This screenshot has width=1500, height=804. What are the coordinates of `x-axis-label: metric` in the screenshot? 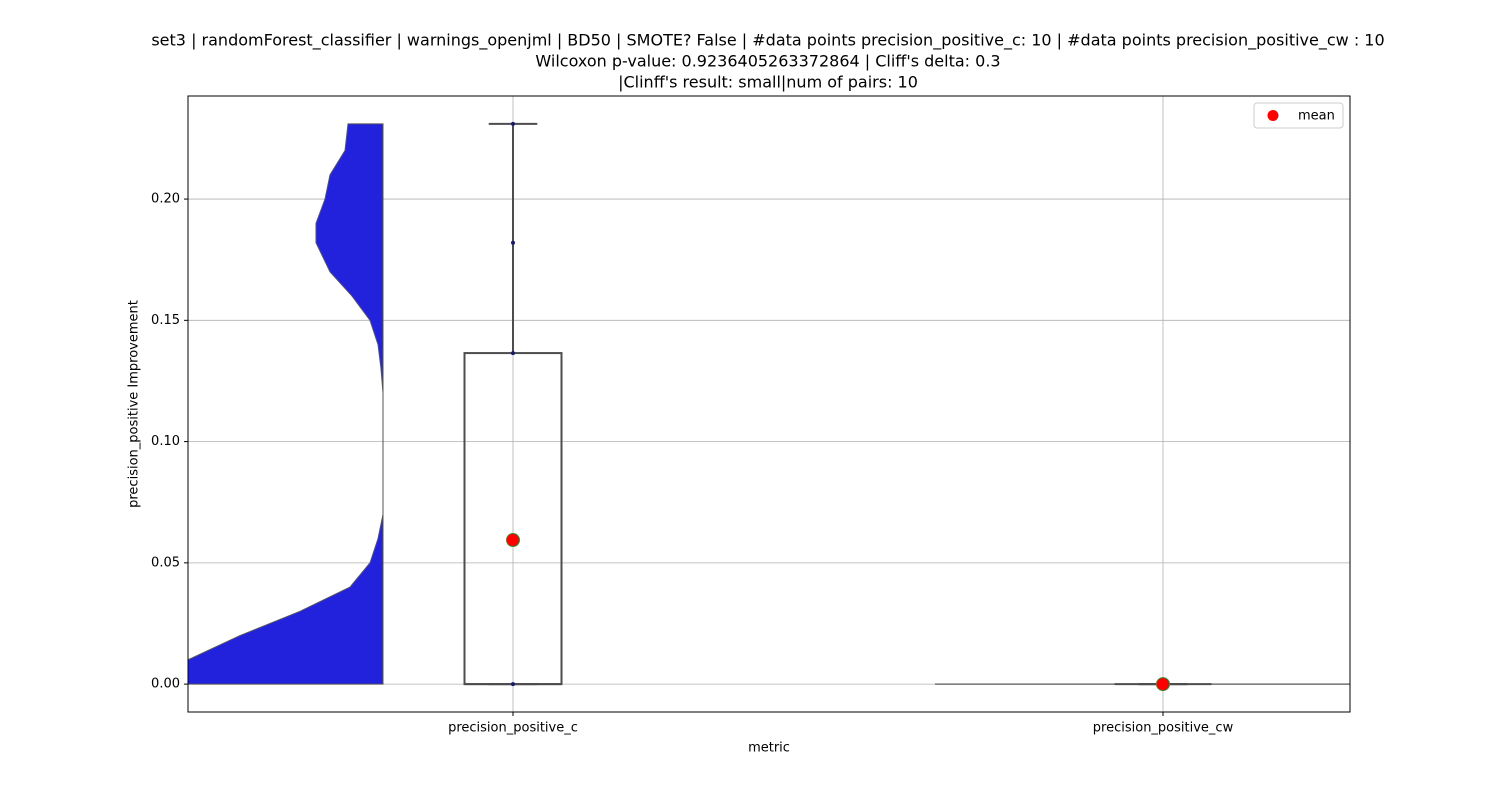 It's located at (769, 748).